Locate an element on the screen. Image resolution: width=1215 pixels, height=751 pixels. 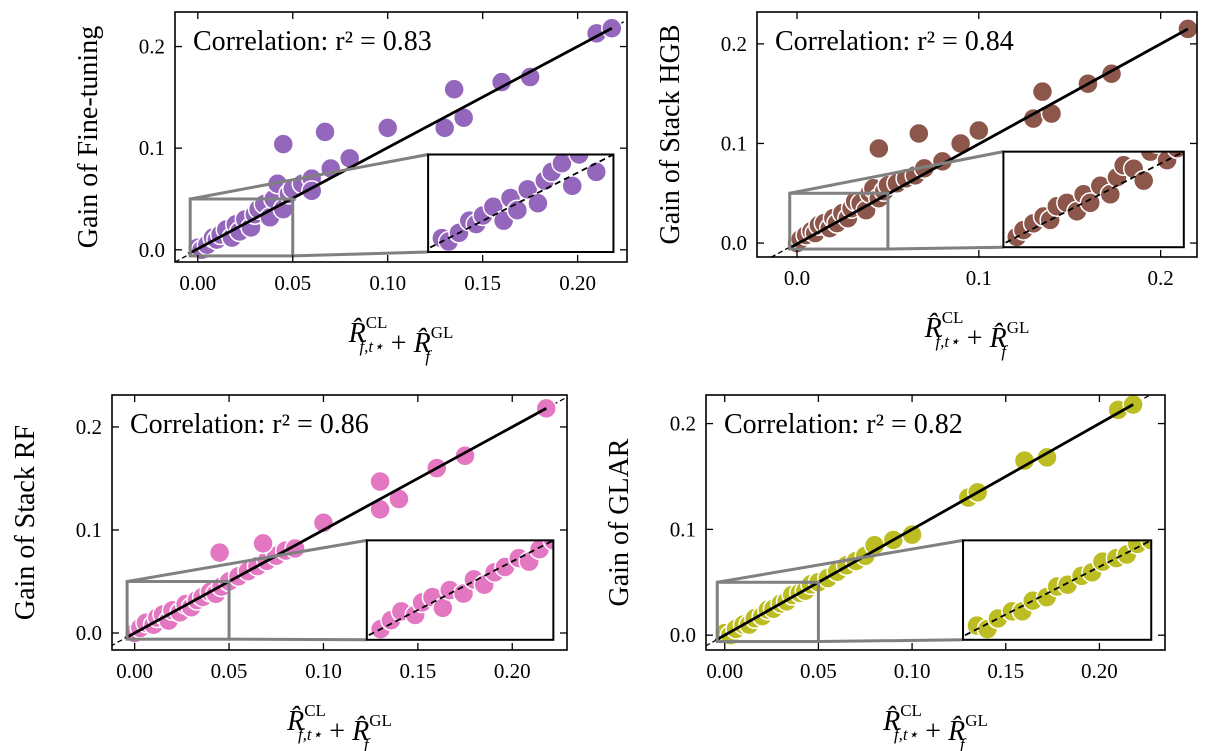
x-tick-label: 0.10 is located at coordinates (323, 671).